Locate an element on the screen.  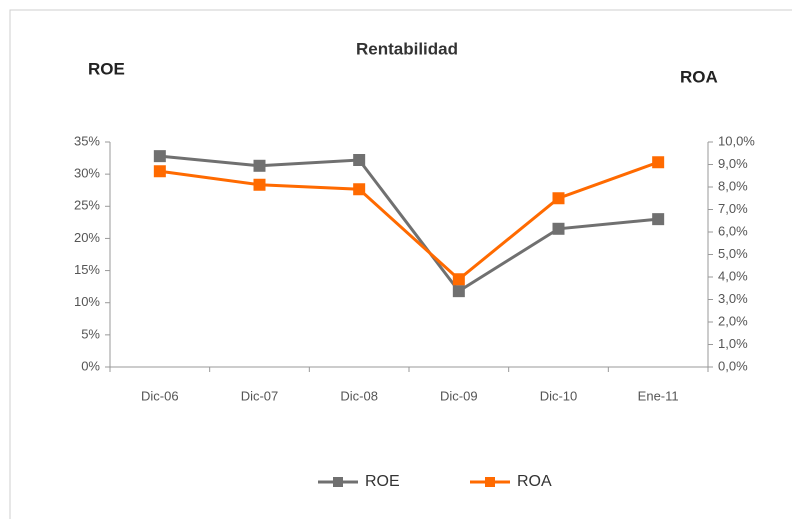
y2-tick-label: 3,0% is located at coordinates (733, 298).